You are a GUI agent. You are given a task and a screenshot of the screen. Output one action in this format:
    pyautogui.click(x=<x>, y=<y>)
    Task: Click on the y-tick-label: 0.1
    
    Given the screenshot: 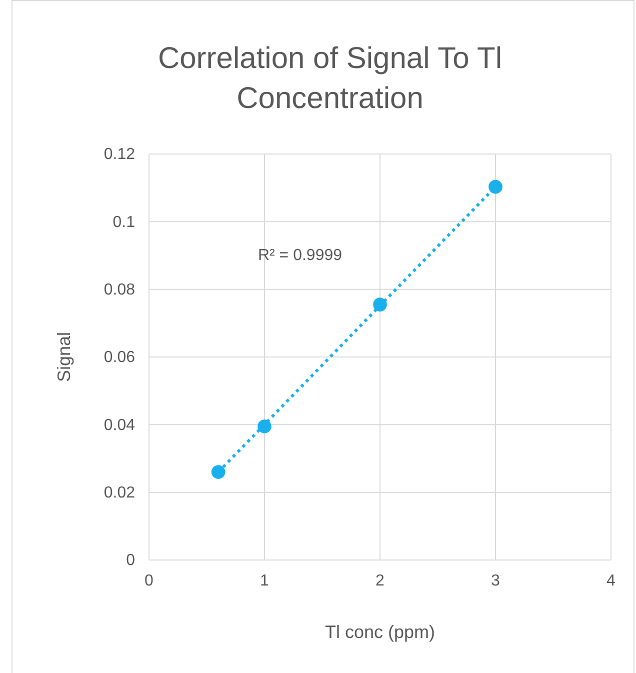 What is the action you would take?
    pyautogui.click(x=124, y=222)
    